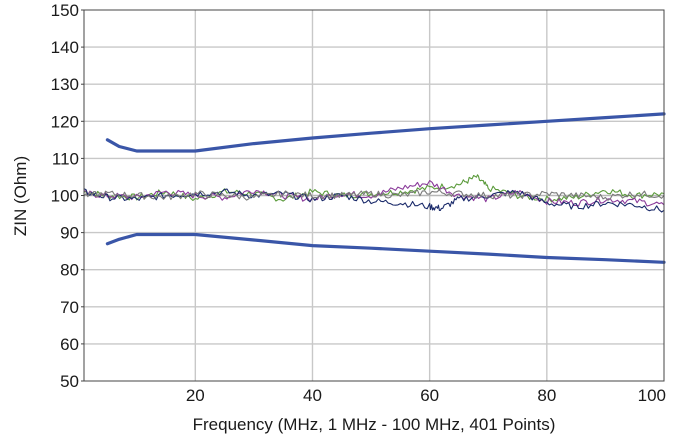 The width and height of the screenshot is (696, 439). What do you see at coordinates (69, 344) in the screenshot?
I see `y-tick-label-60: 60` at bounding box center [69, 344].